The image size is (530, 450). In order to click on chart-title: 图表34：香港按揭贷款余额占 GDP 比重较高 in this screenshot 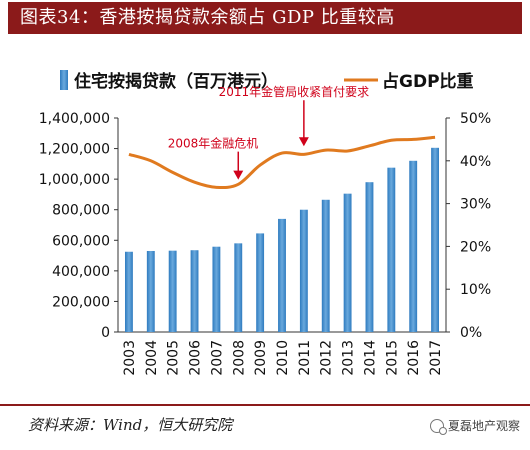, I will do `click(207, 17)`.